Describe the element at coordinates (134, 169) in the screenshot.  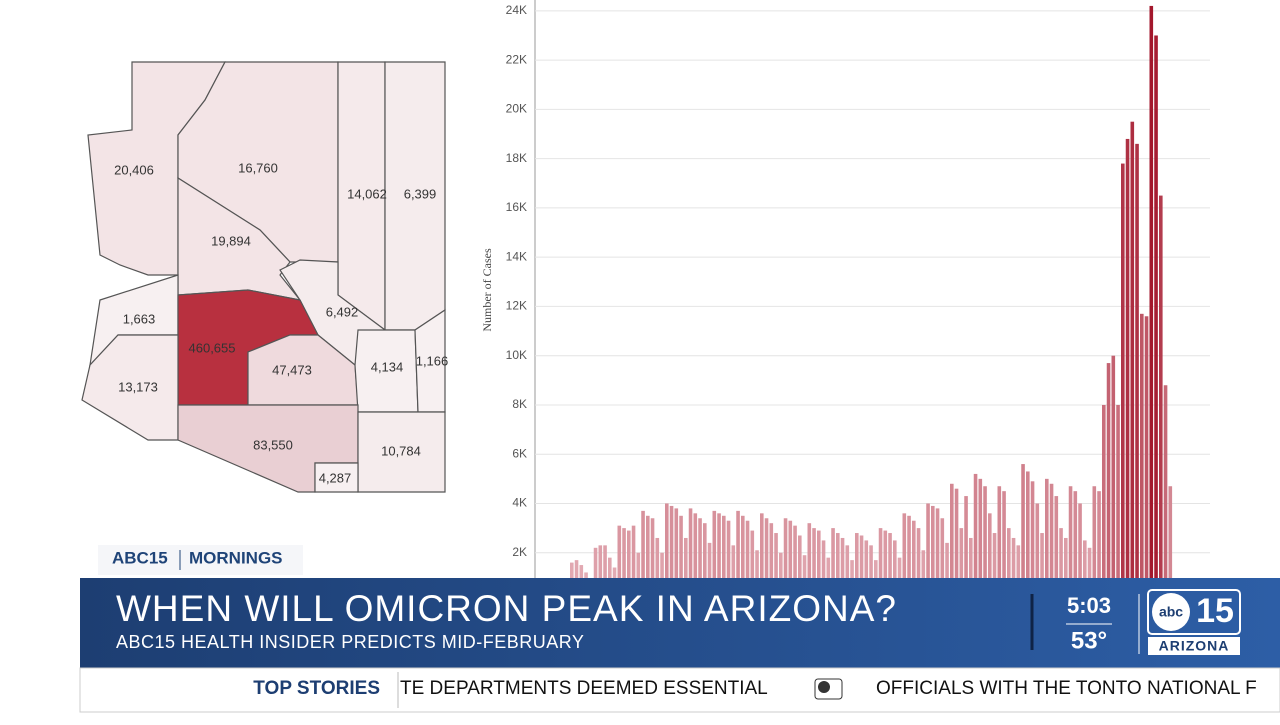
I see `county-label: 20,406` at that location.